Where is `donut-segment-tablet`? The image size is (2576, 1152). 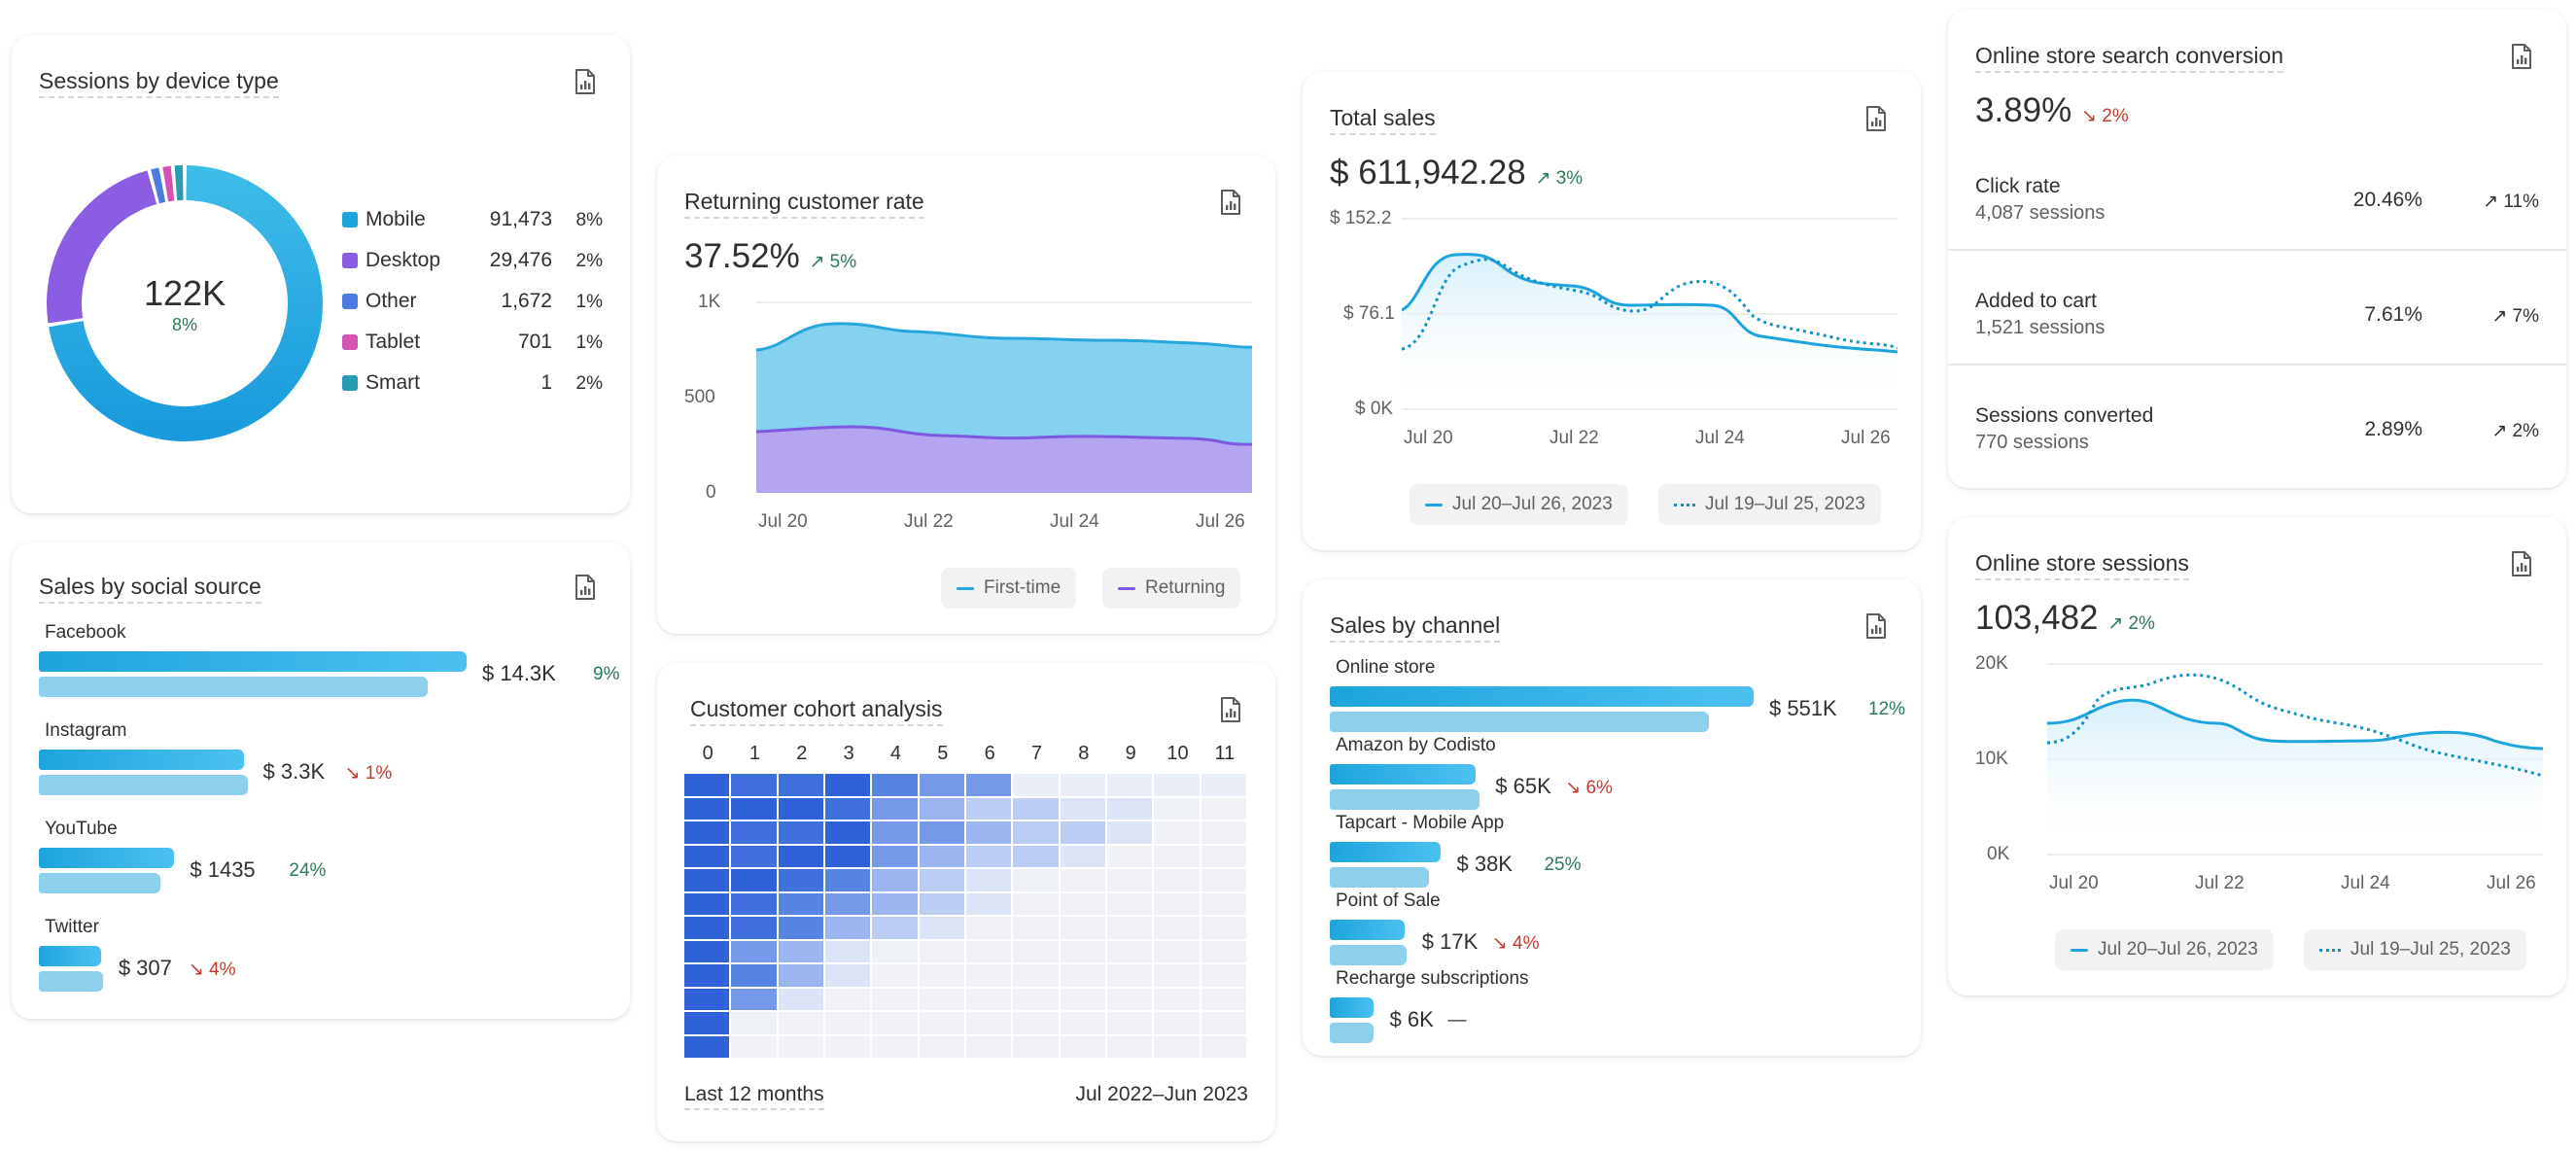 donut-segment-tablet is located at coordinates (168, 183).